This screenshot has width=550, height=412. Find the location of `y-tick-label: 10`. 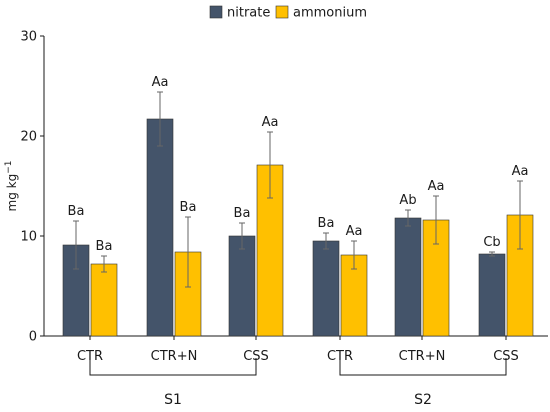

y-tick-label: 10 is located at coordinates (28, 237).